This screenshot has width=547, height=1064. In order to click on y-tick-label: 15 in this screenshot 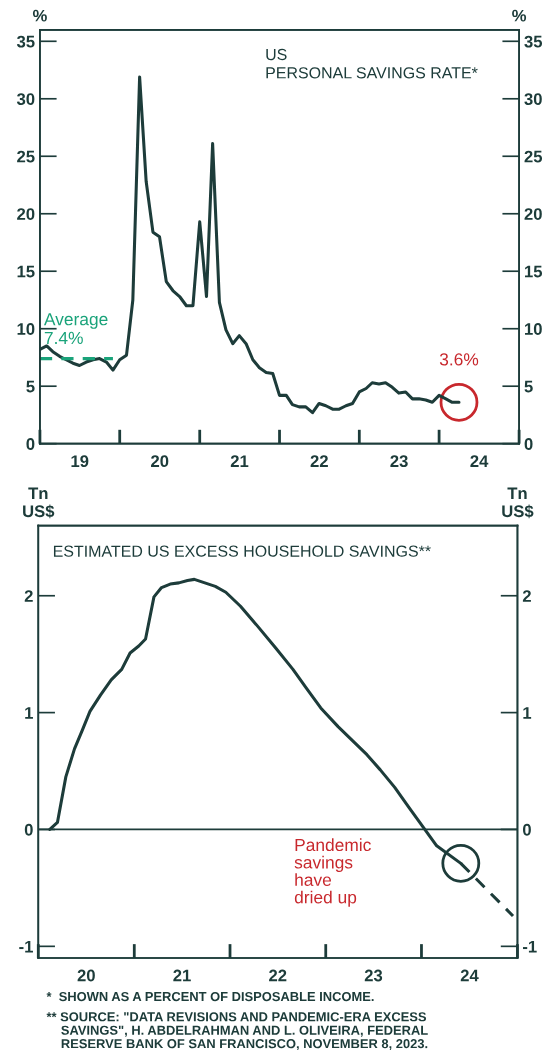, I will do `click(26, 271)`.